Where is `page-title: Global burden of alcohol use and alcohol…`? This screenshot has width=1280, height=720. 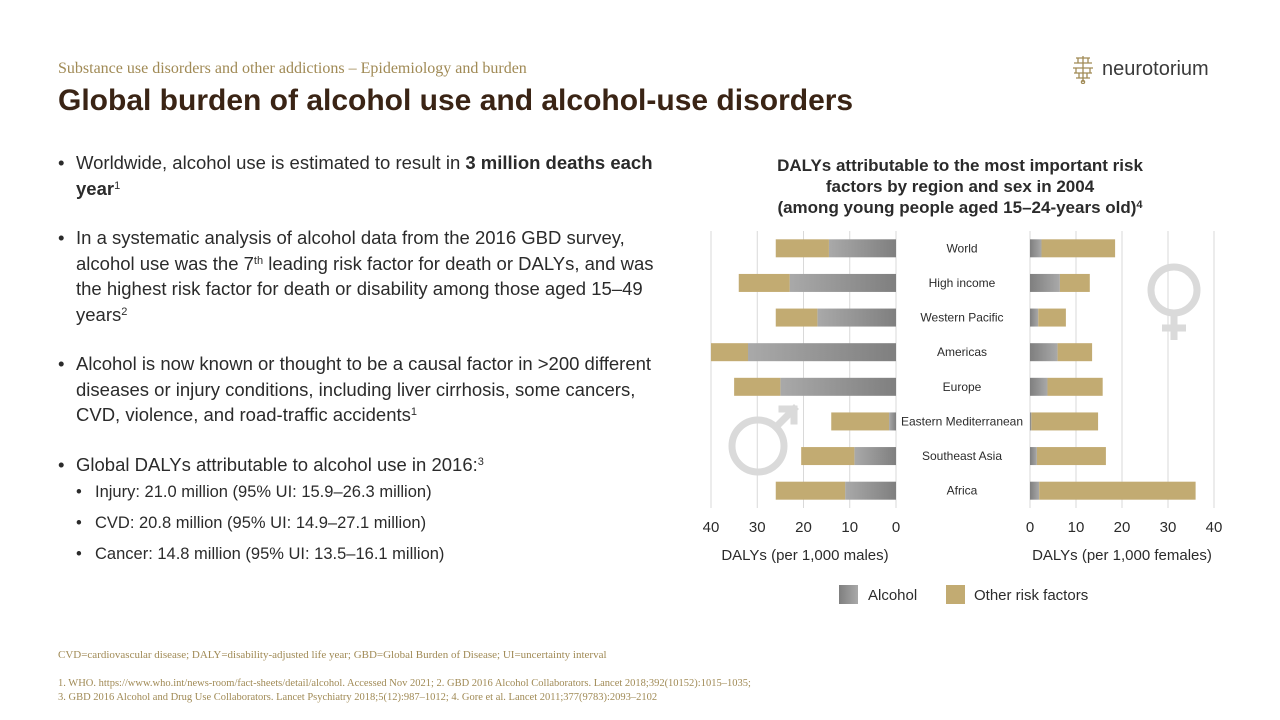 page-title: Global burden of alcohol use and alcohol… is located at coordinates (456, 100).